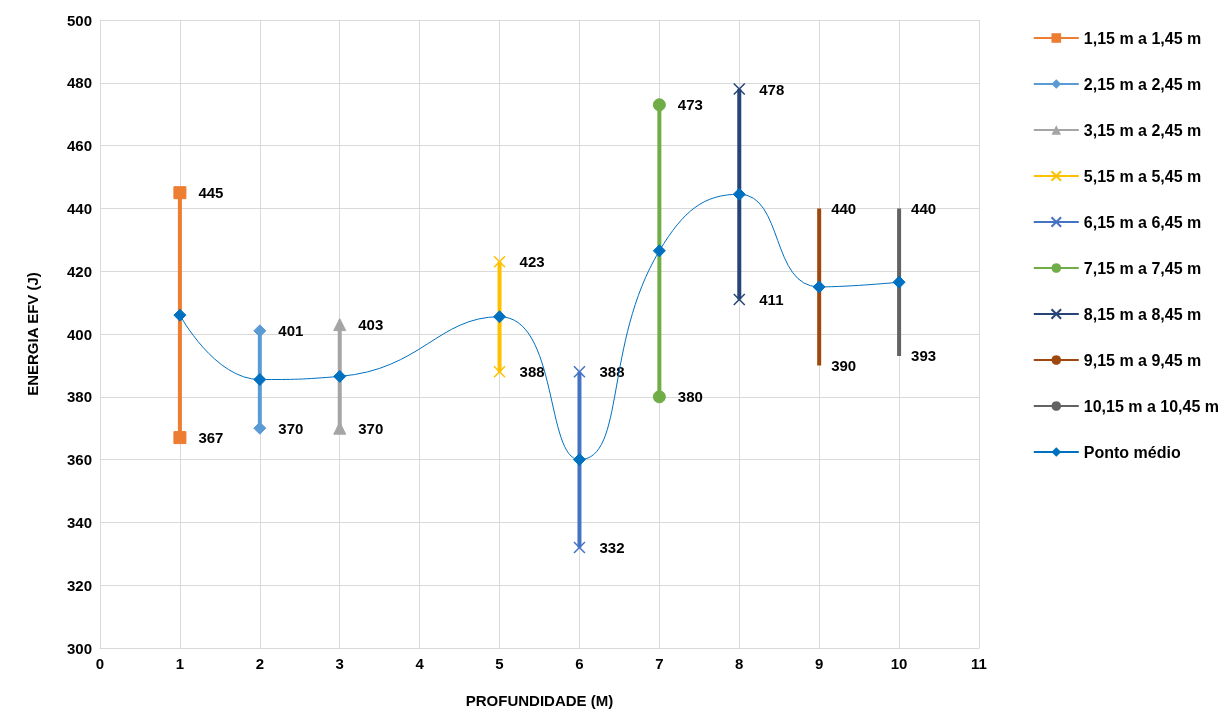  Describe the element at coordinates (499, 663) in the screenshot. I see `x-tick-label: 5` at that location.